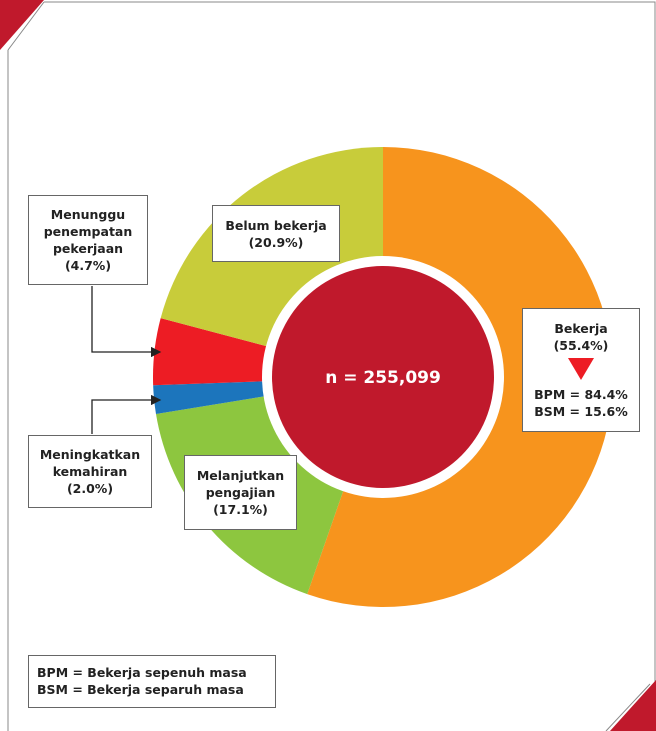 The height and width of the screenshot is (731, 656). Describe the element at coordinates (90, 488) in the screenshot. I see `value-label: (2.0%)` at that location.